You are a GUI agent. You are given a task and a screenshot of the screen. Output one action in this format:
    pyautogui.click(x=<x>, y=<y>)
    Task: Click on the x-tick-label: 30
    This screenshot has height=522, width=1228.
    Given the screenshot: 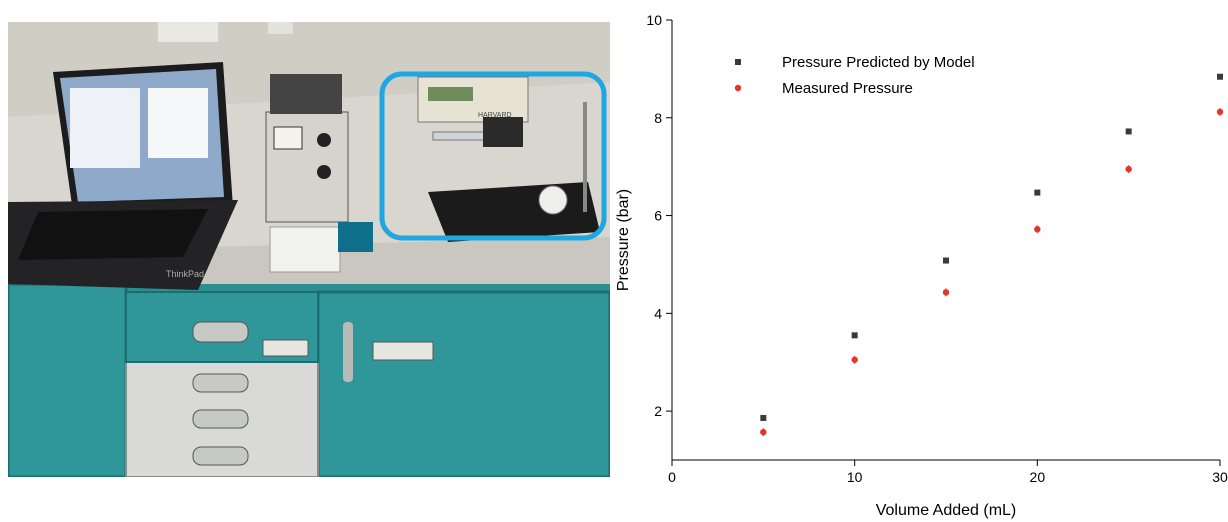 What is the action you would take?
    pyautogui.click(x=1220, y=477)
    